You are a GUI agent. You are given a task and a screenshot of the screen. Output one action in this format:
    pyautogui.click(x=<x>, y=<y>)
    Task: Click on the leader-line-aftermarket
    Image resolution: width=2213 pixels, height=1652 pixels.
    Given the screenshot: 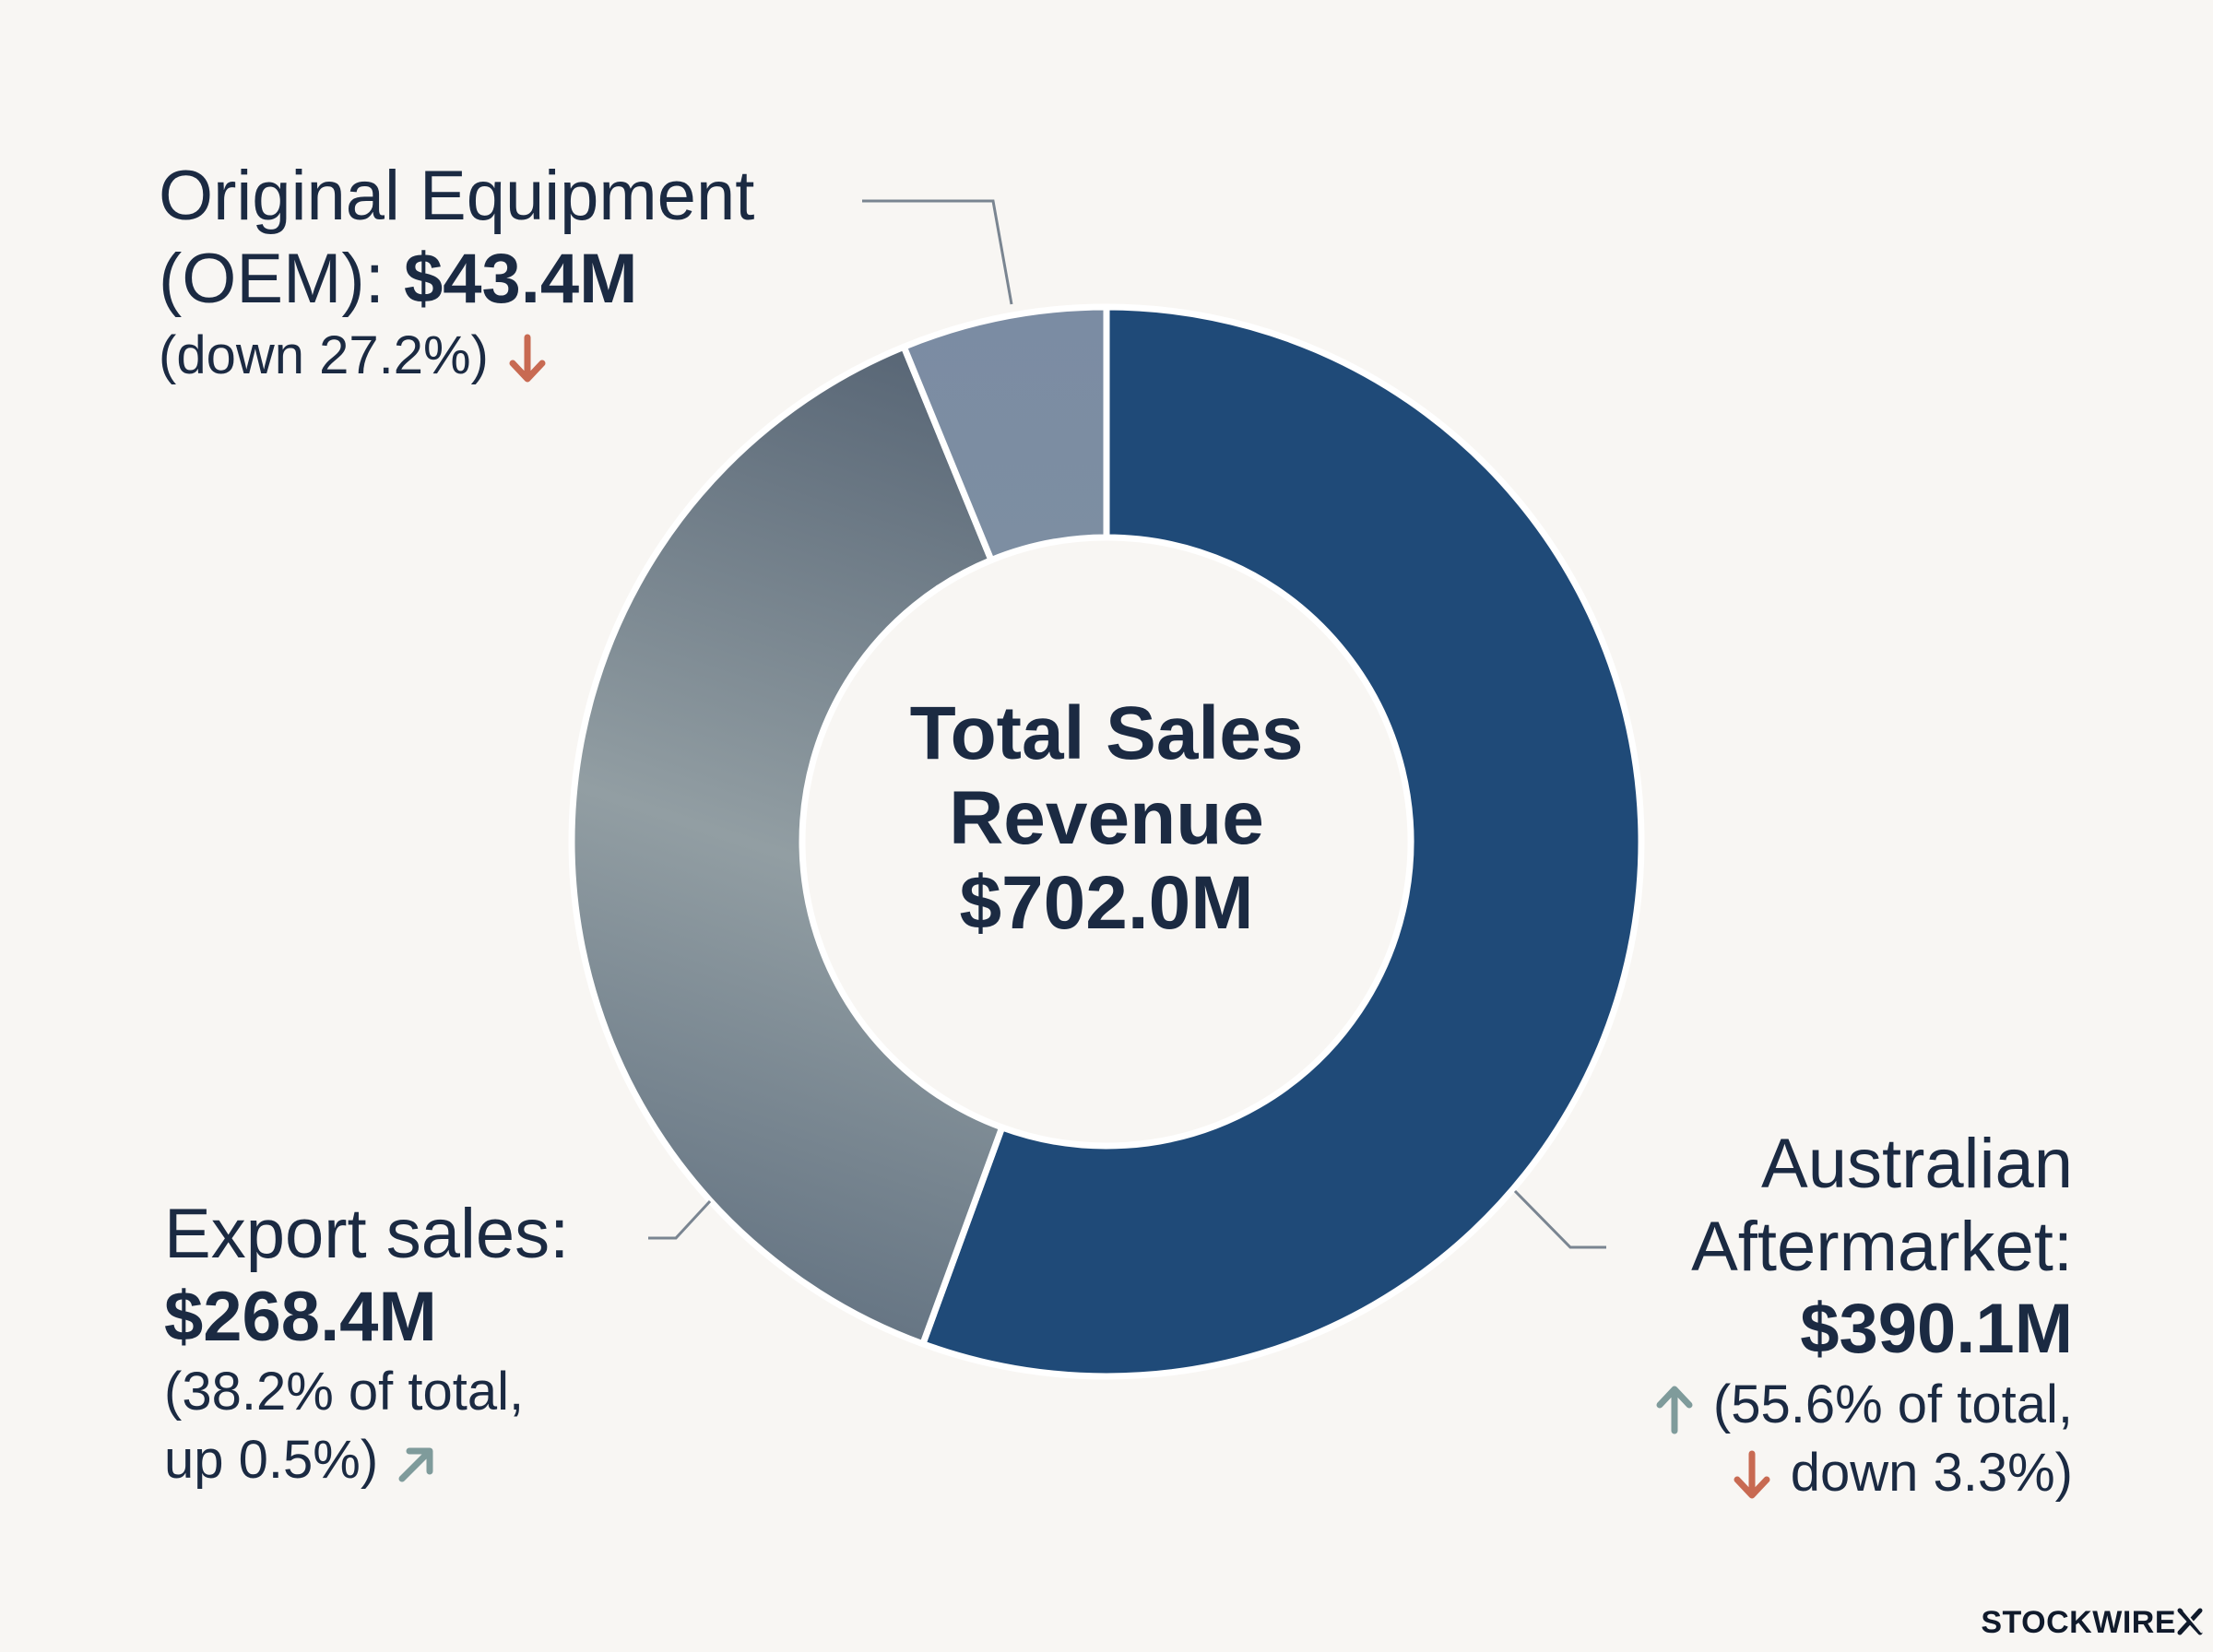 What is the action you would take?
    pyautogui.click(x=1559, y=1219)
    